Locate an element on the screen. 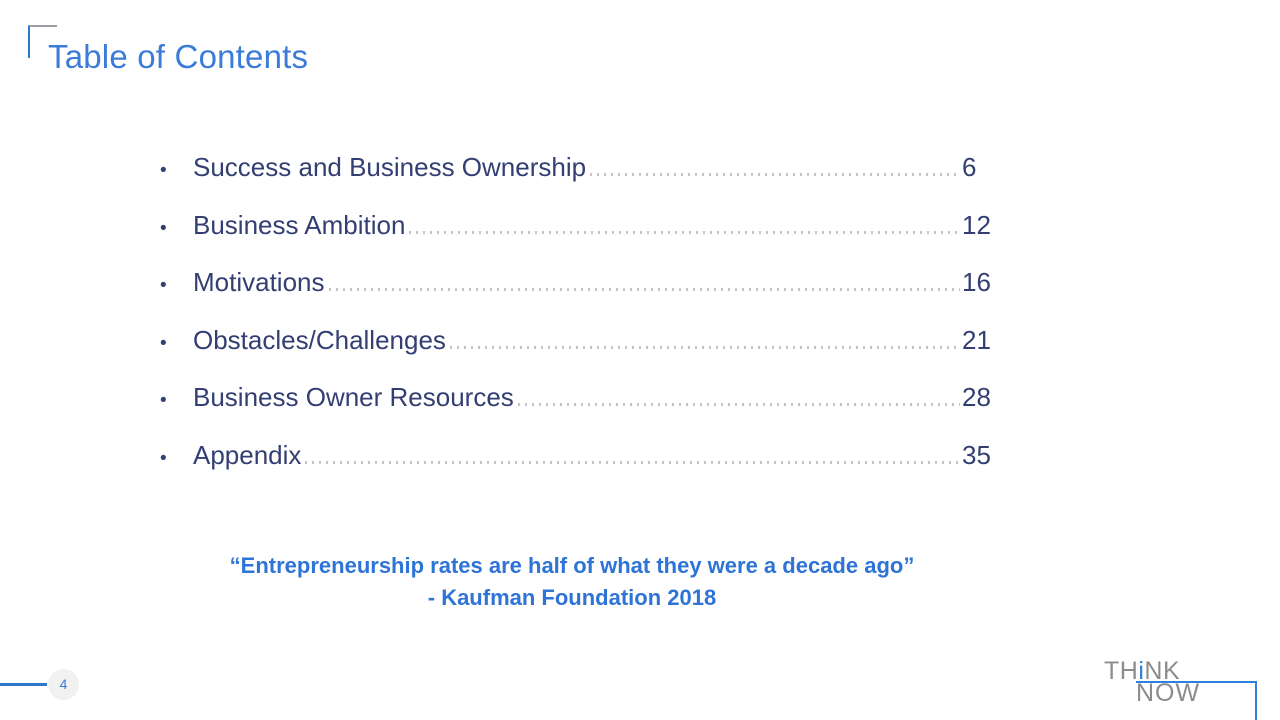 This screenshot has height=720, width=1280. toc-item: Business Owner Resources 28 is located at coordinates (578, 397).